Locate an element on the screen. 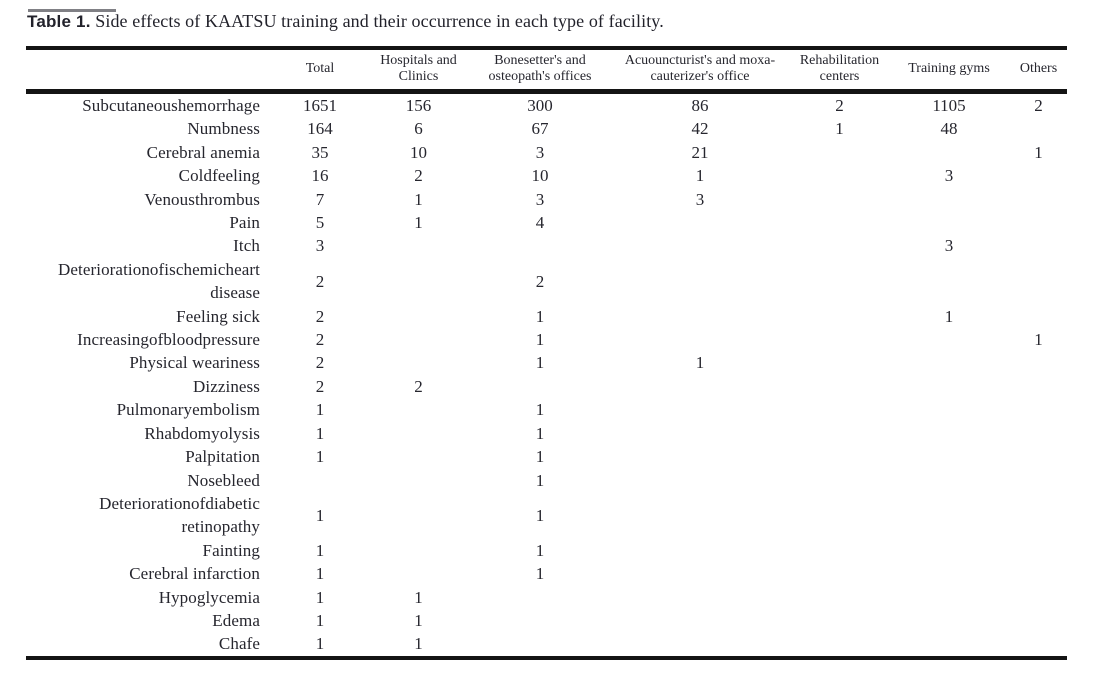  column-header-4: Rehabilitation centers is located at coordinates (839, 71).